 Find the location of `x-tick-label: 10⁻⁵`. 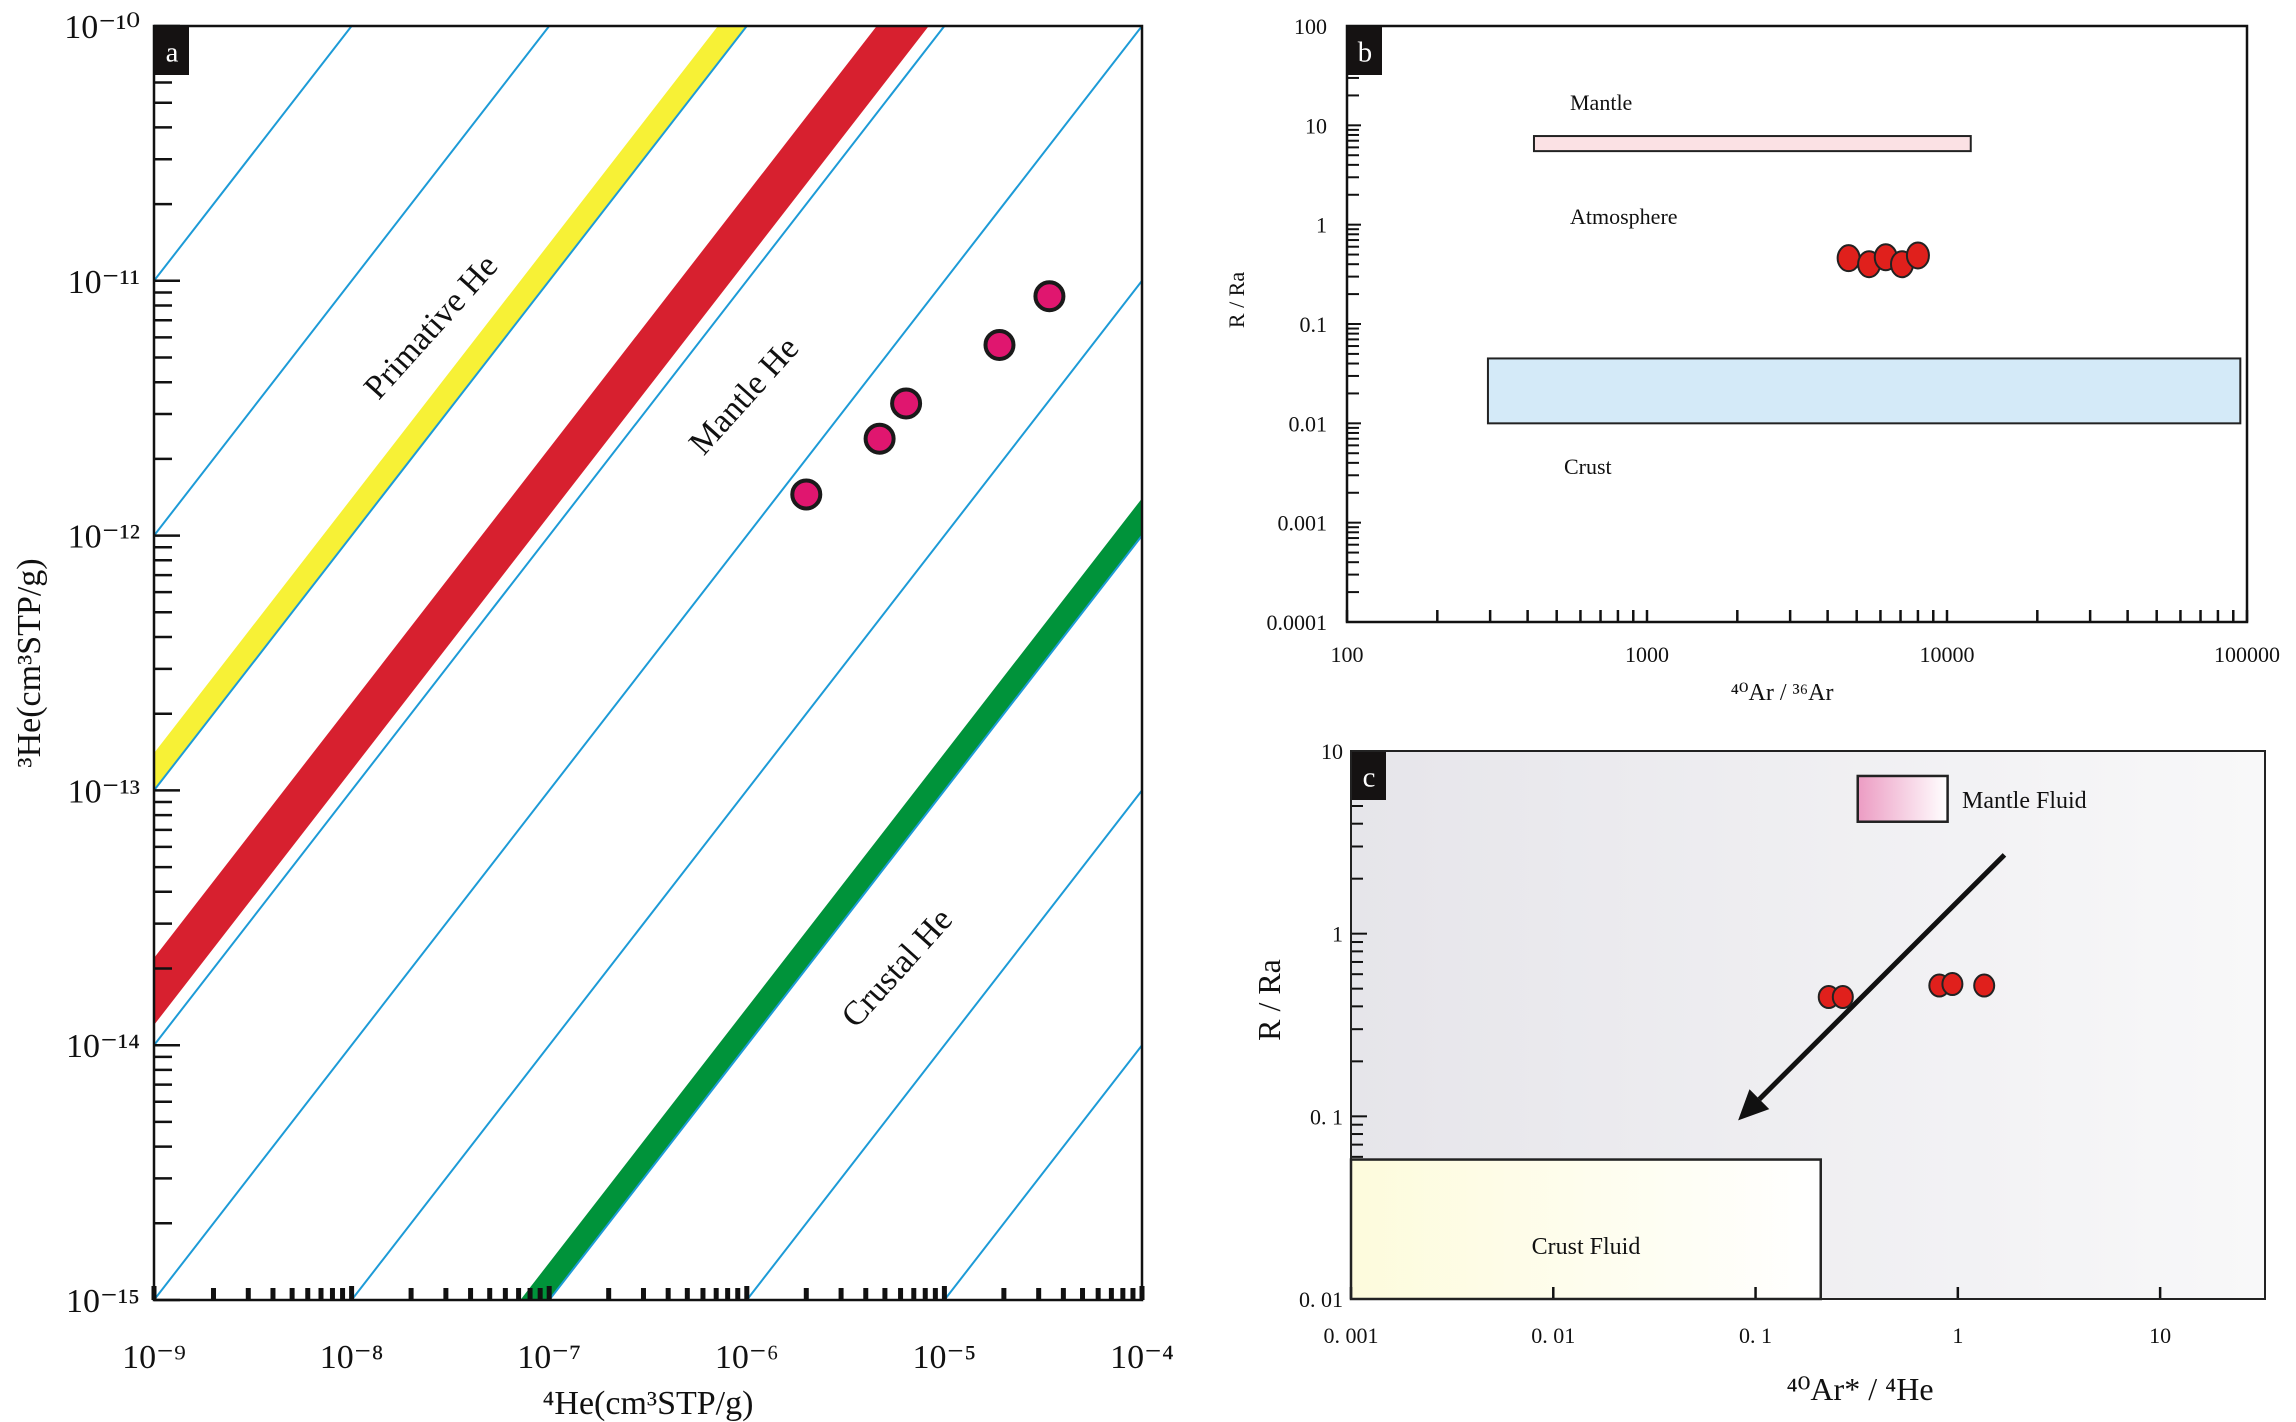

x-tick-label: 10⁻⁵ is located at coordinates (944, 1357).